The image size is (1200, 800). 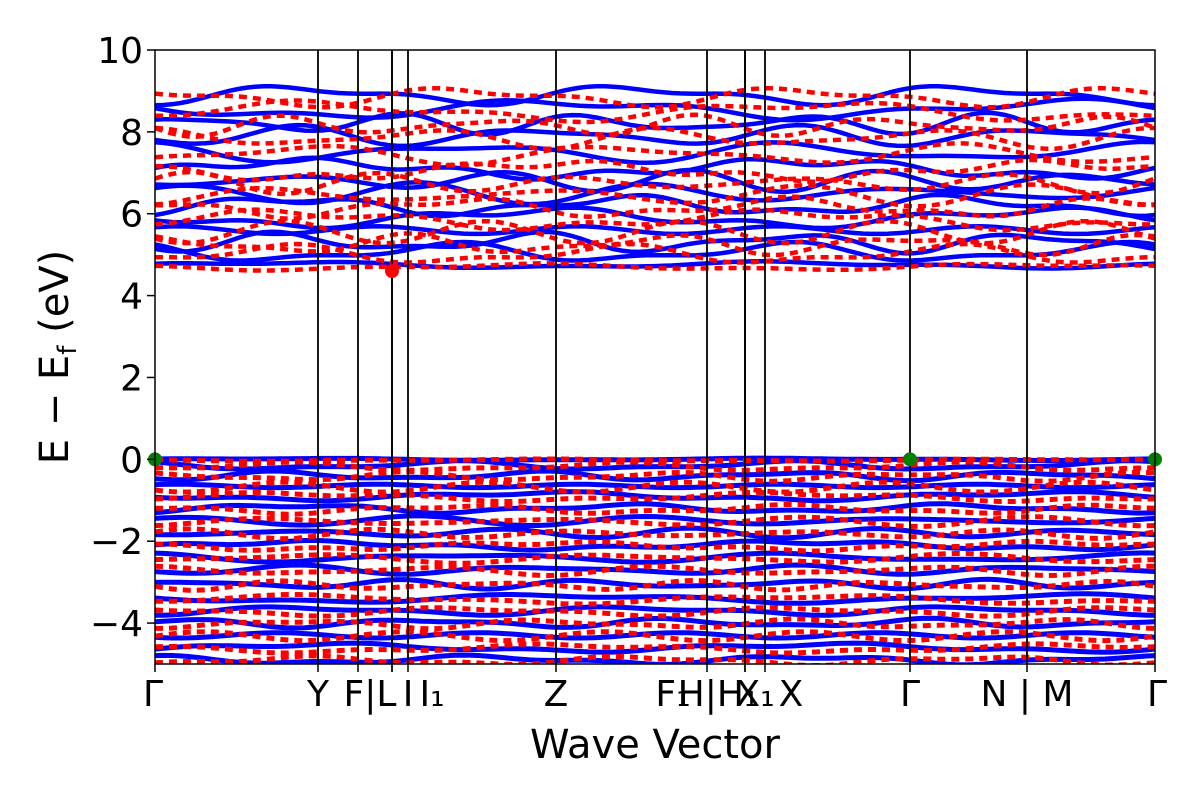 What do you see at coordinates (120, 51) in the screenshot?
I see `y-tick-label: 10` at bounding box center [120, 51].